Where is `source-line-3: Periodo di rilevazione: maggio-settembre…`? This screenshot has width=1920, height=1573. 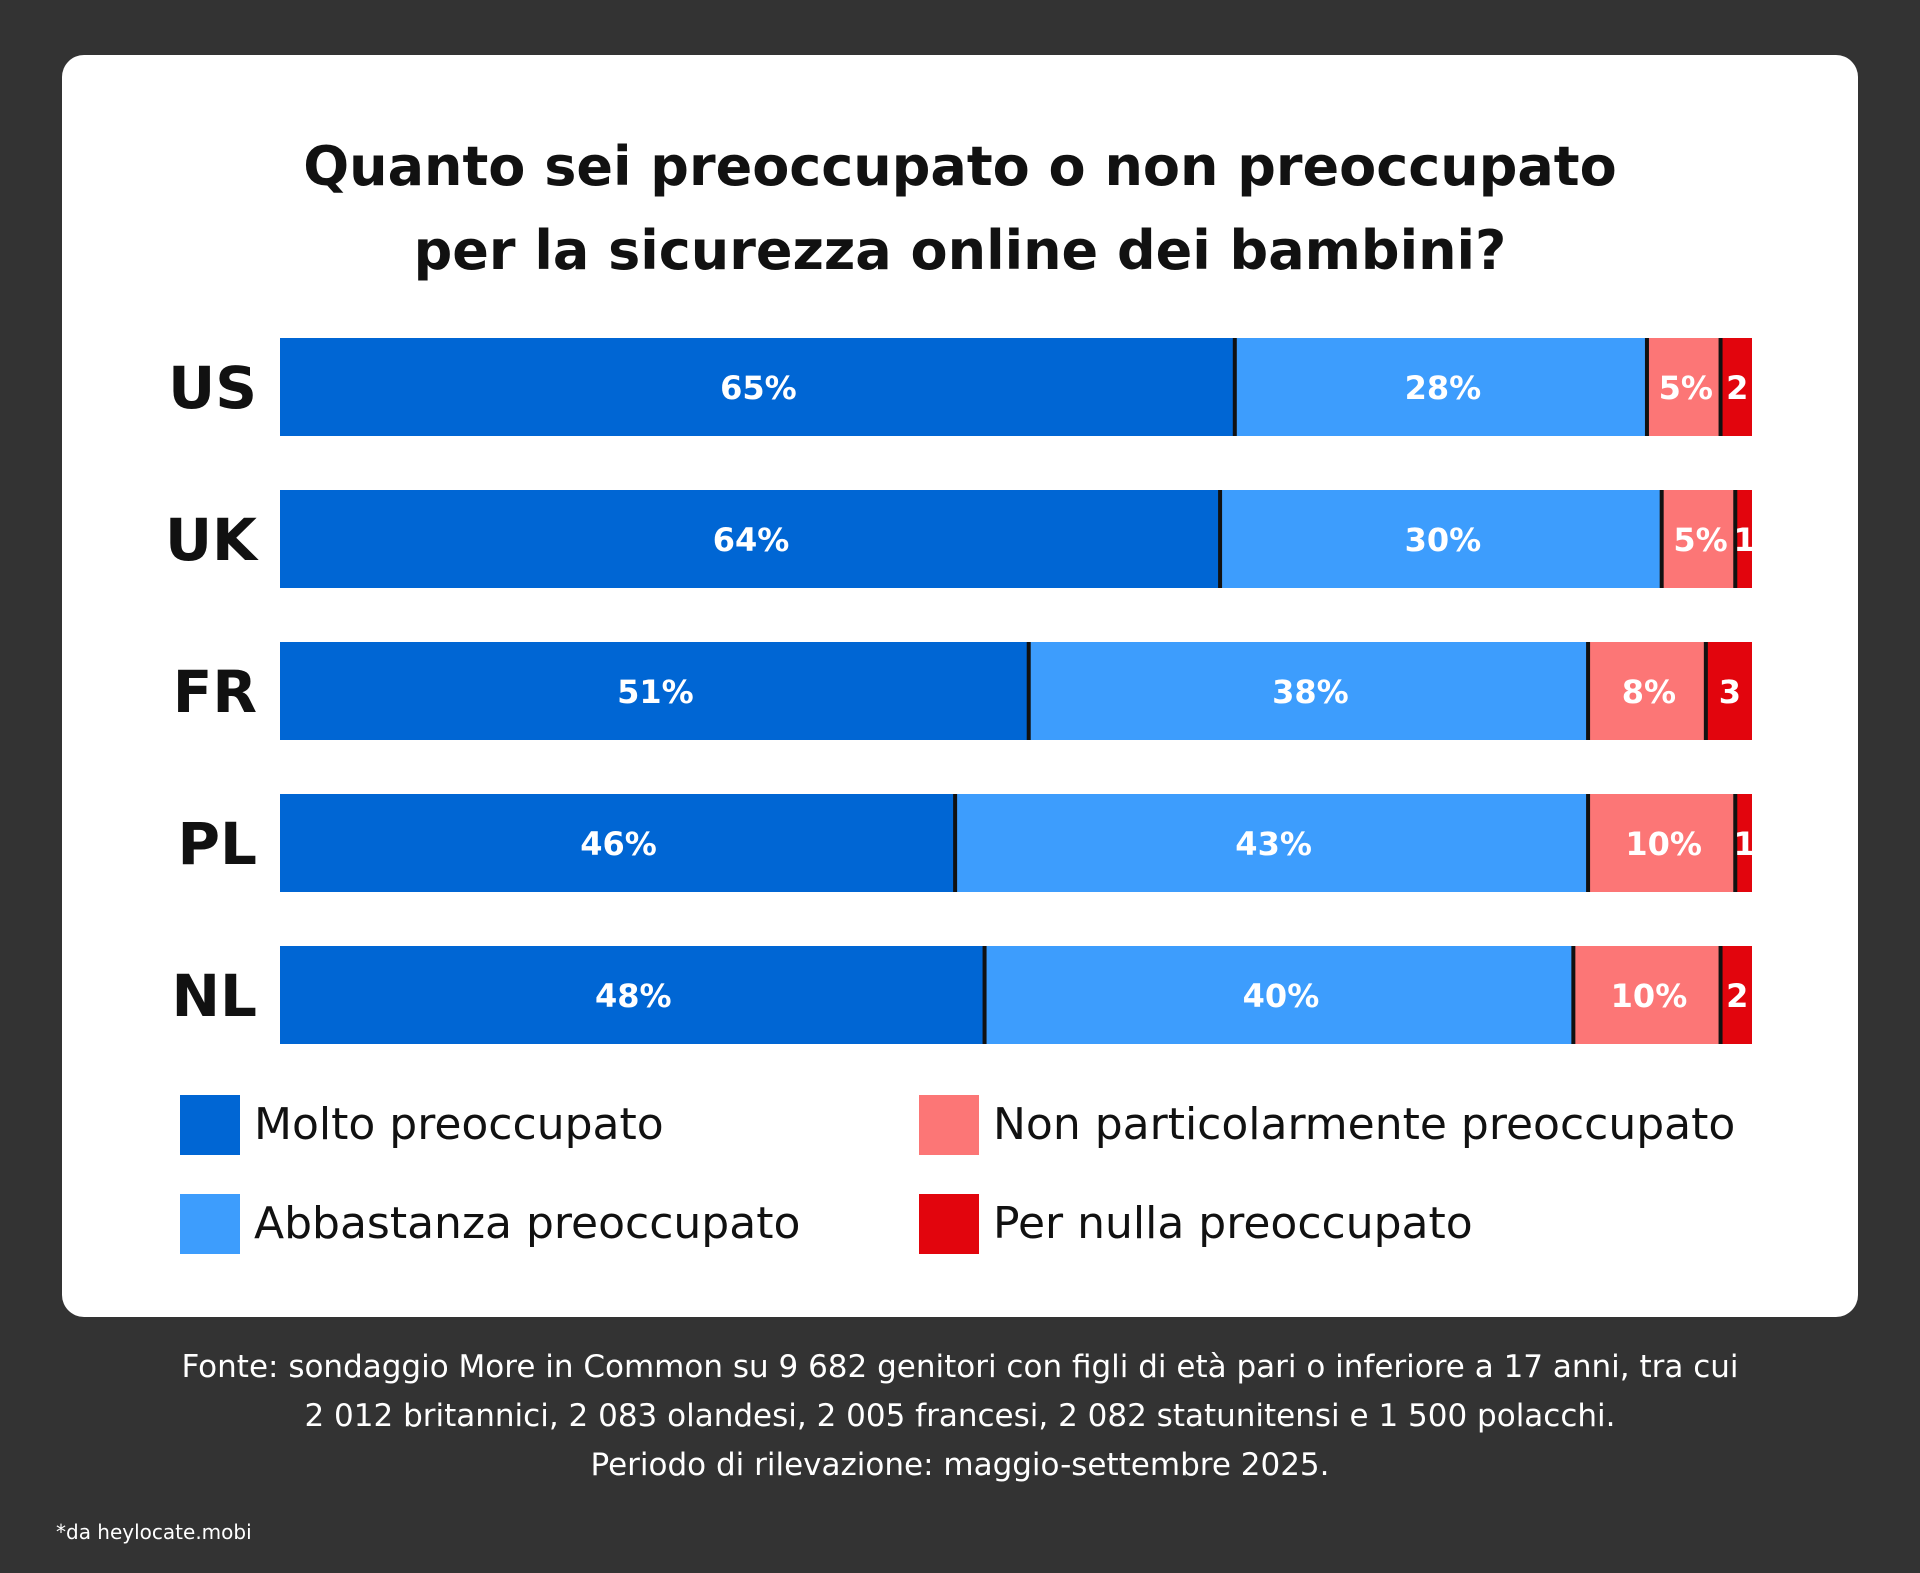 source-line-3: Periodo di rilevazione: maggio-settembre… is located at coordinates (960, 1465).